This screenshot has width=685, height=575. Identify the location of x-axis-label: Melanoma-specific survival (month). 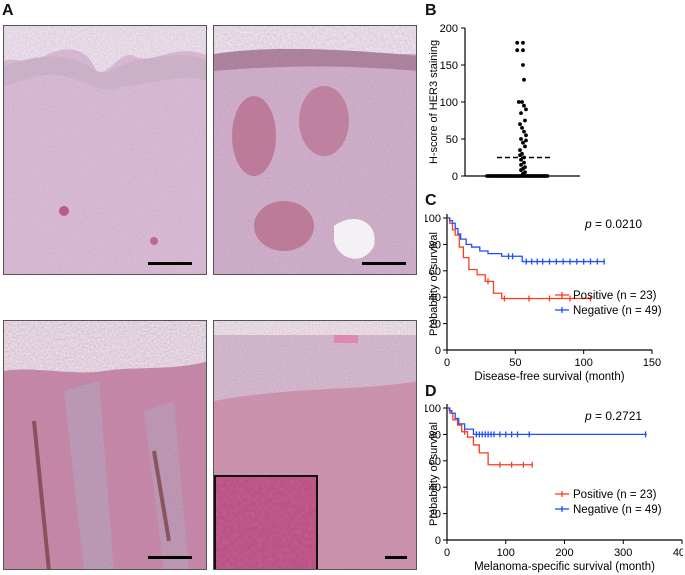
(564, 567).